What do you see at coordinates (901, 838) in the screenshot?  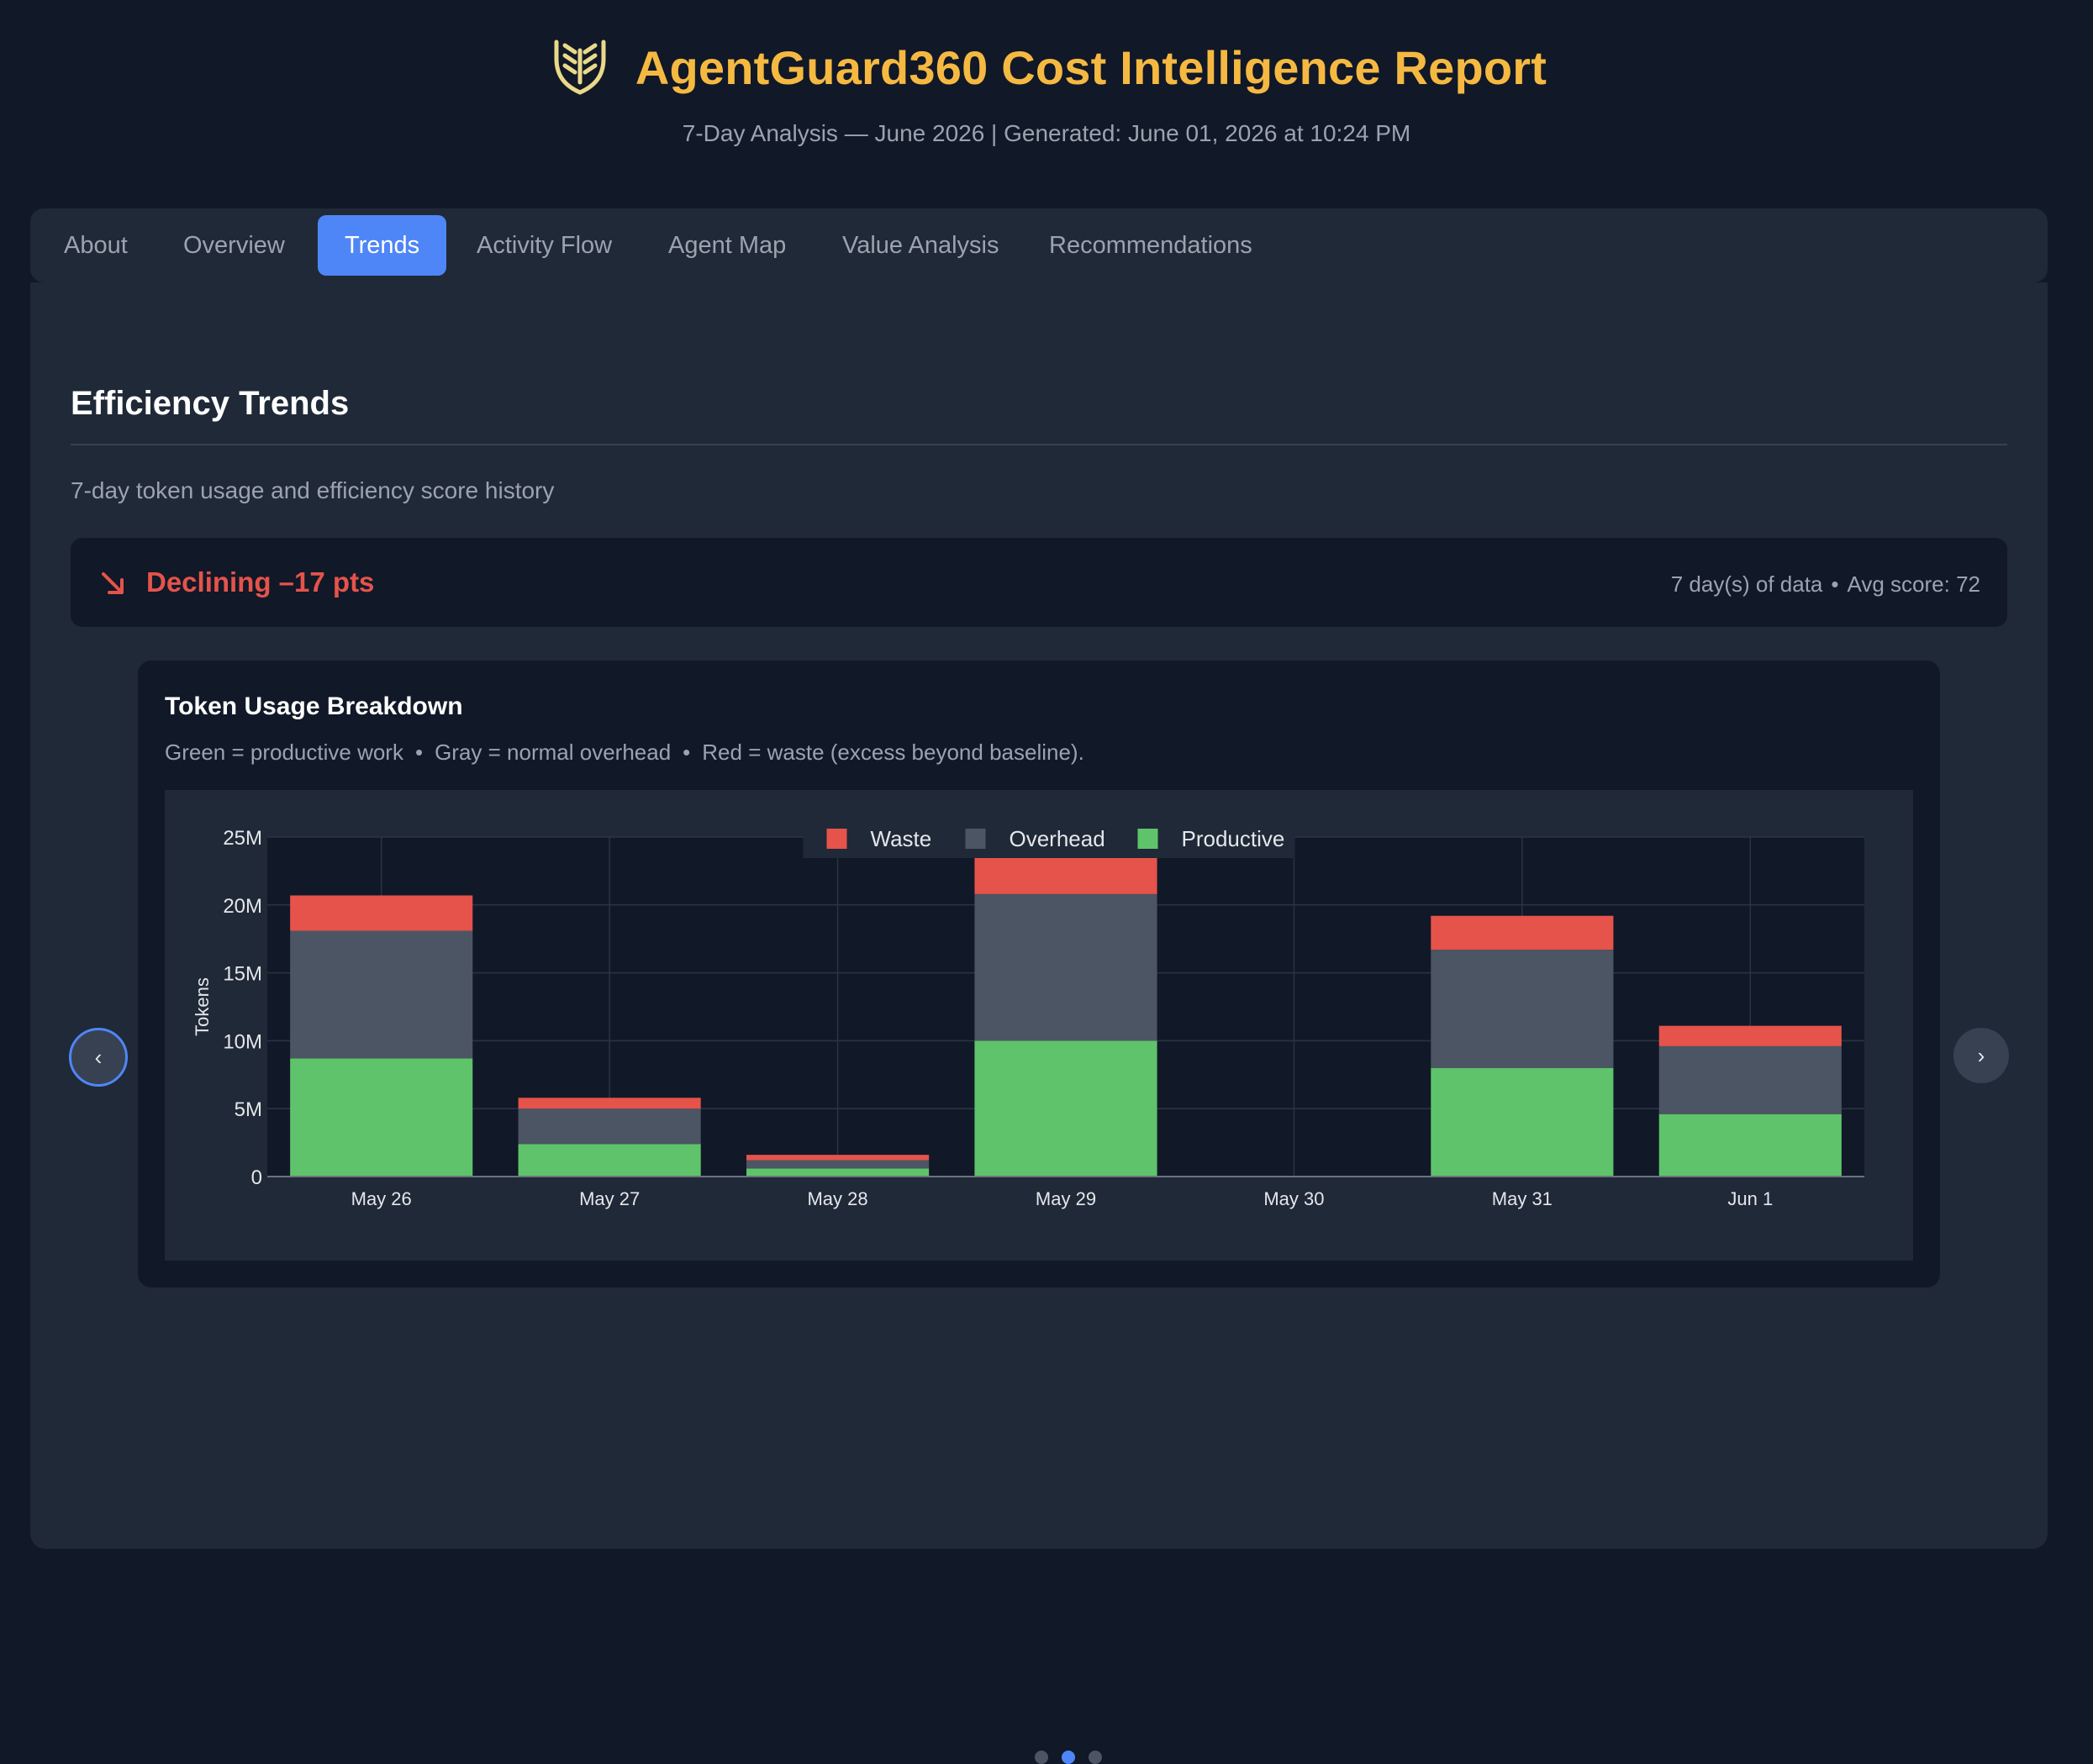 I see `legend-label-waste: Waste` at bounding box center [901, 838].